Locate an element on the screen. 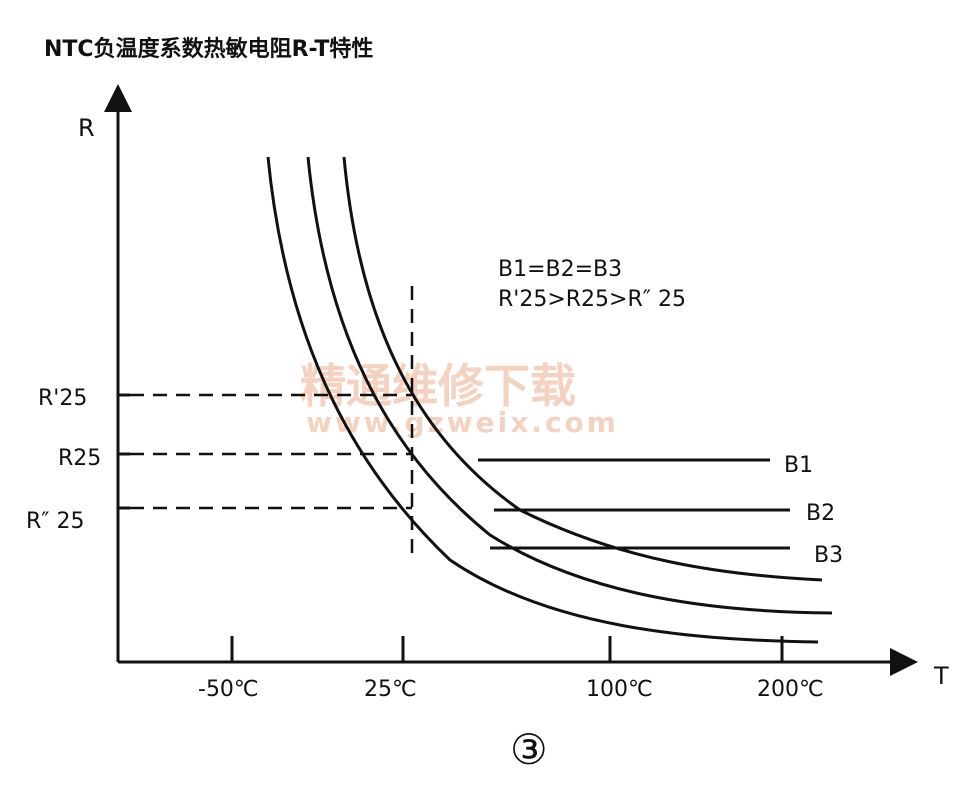 The image size is (963, 791). y-axis-label: R is located at coordinates (86, 128).